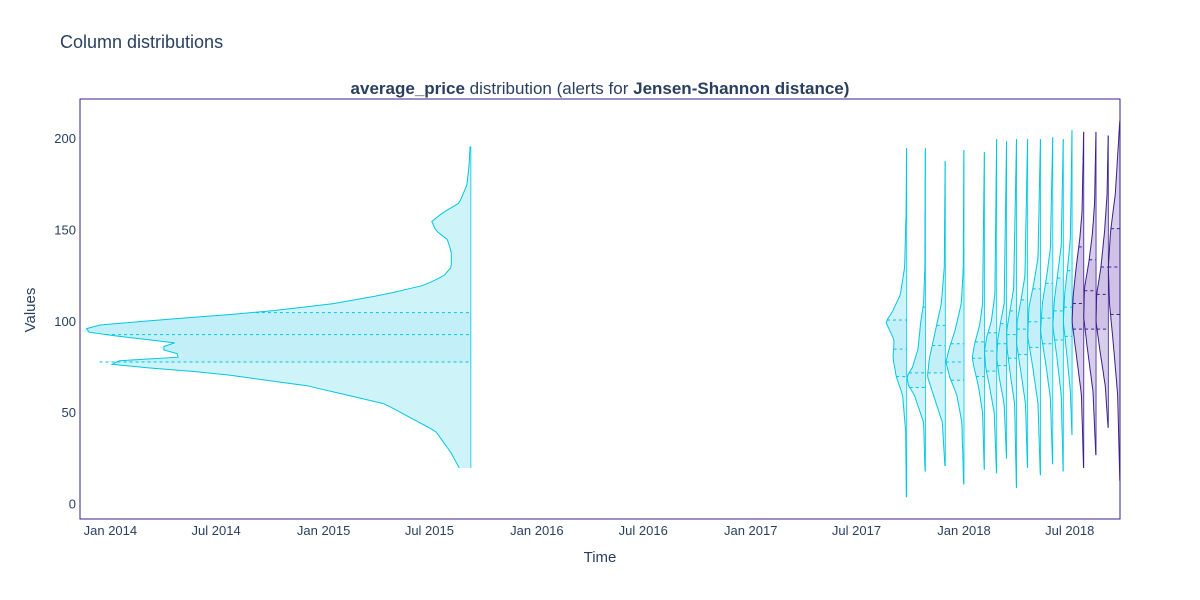 This screenshot has height=600, width=1200. I want to click on y-ticks: 0 50 100 150 200, so click(65, 321).